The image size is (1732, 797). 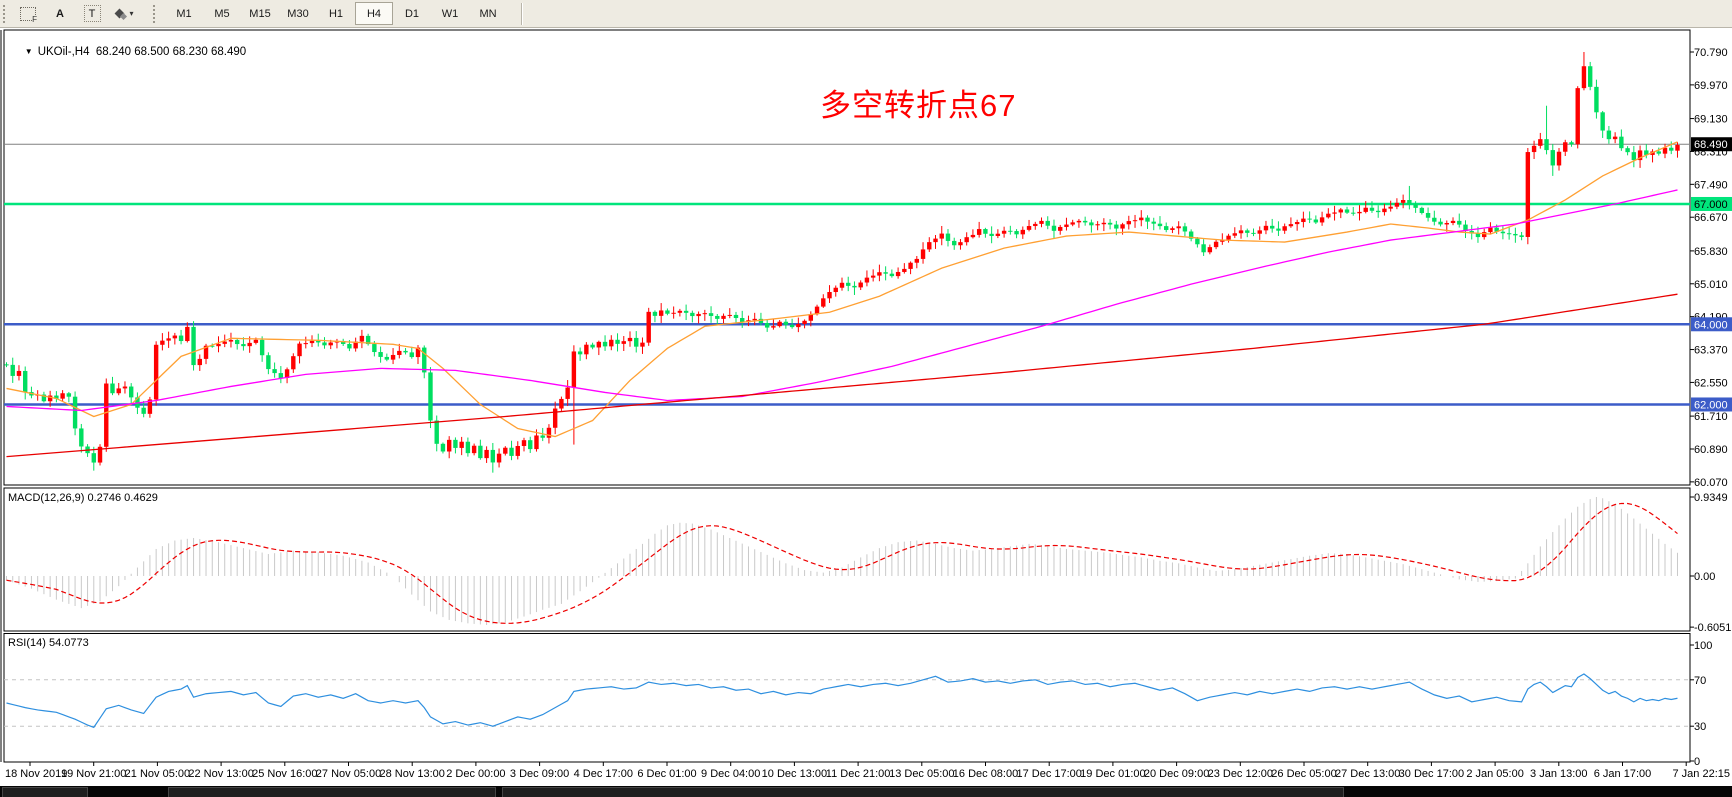 I want to click on svg-text: 69.970, so click(x=1711, y=86).